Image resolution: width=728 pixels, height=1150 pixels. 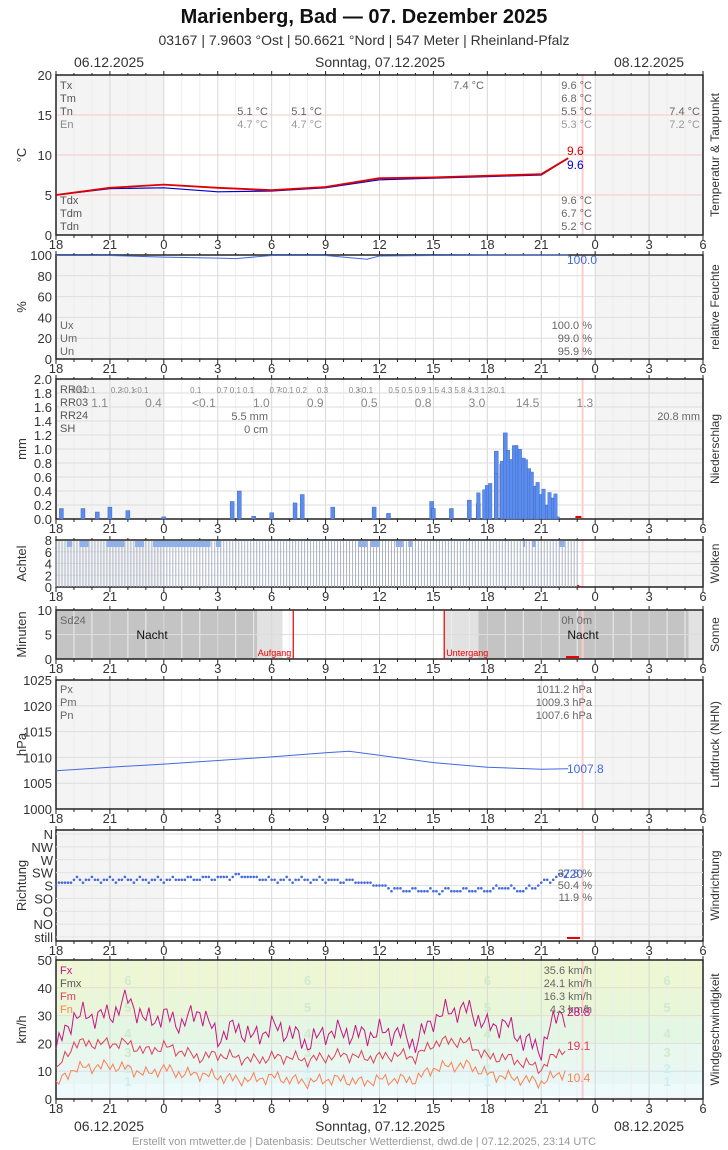 What do you see at coordinates (379, 668) in the screenshot?
I see `x-tick-label: 12` at bounding box center [379, 668].